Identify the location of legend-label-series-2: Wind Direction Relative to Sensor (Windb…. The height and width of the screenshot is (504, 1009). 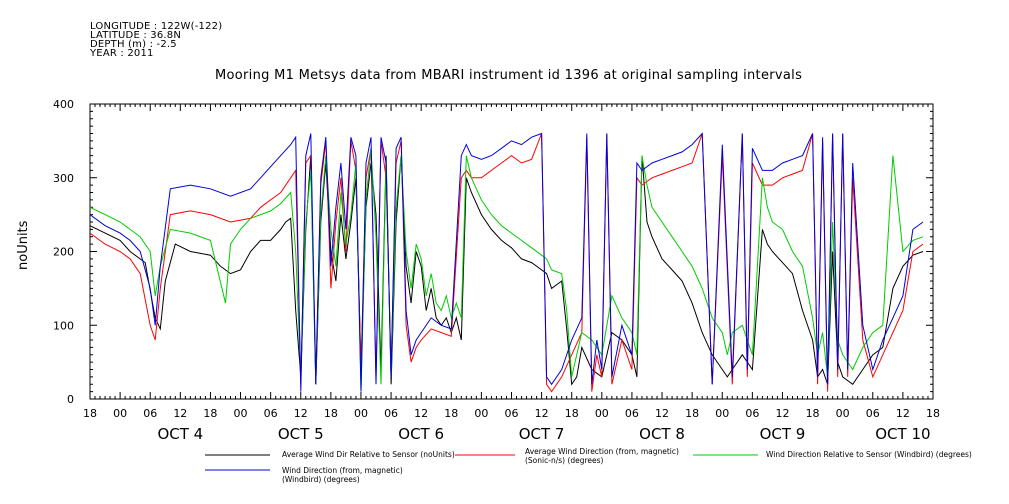
(869, 454).